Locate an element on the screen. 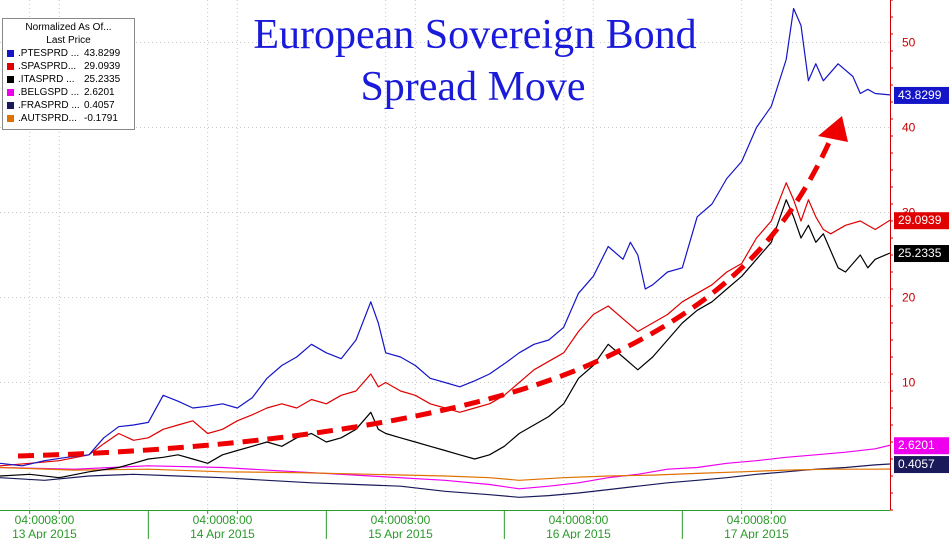 This screenshot has width=949, height=539. series-line-frasprd is located at coordinates (445, 480).